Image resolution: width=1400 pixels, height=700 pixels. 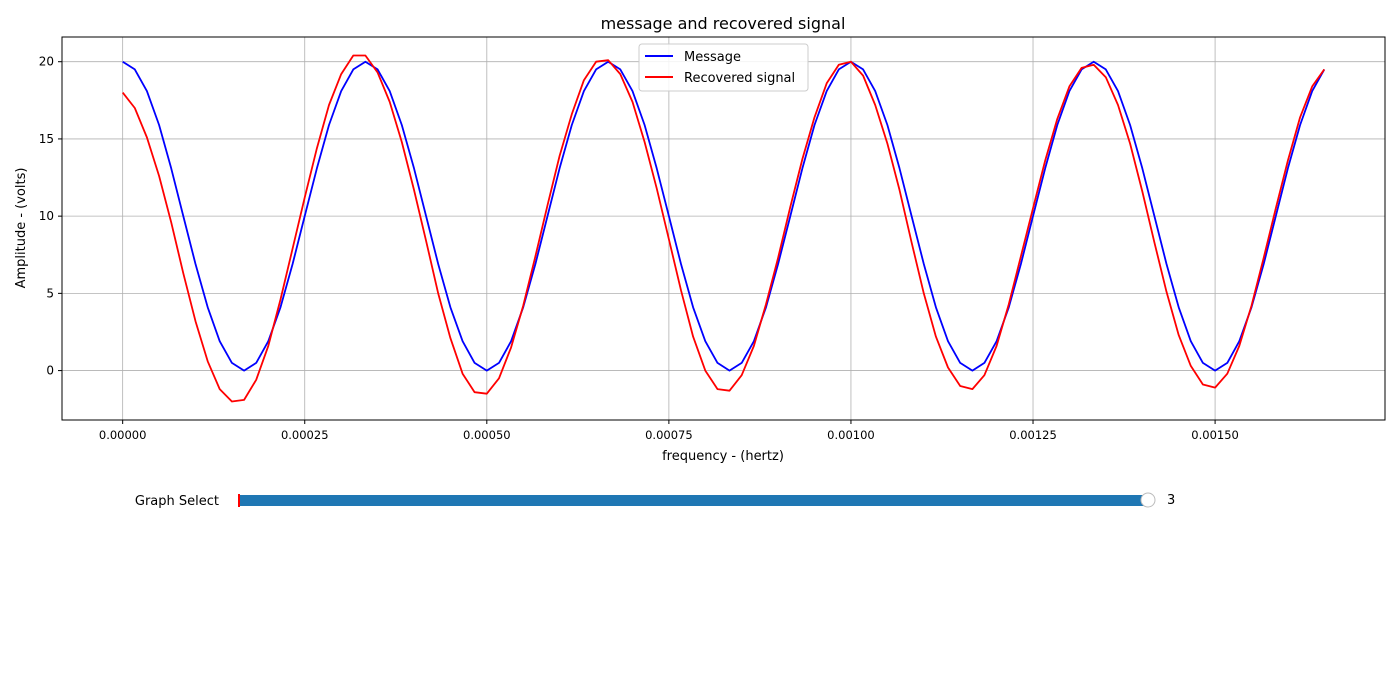 What do you see at coordinates (739, 78) in the screenshot?
I see `legend-label-recovered-signal: Recovered signal` at bounding box center [739, 78].